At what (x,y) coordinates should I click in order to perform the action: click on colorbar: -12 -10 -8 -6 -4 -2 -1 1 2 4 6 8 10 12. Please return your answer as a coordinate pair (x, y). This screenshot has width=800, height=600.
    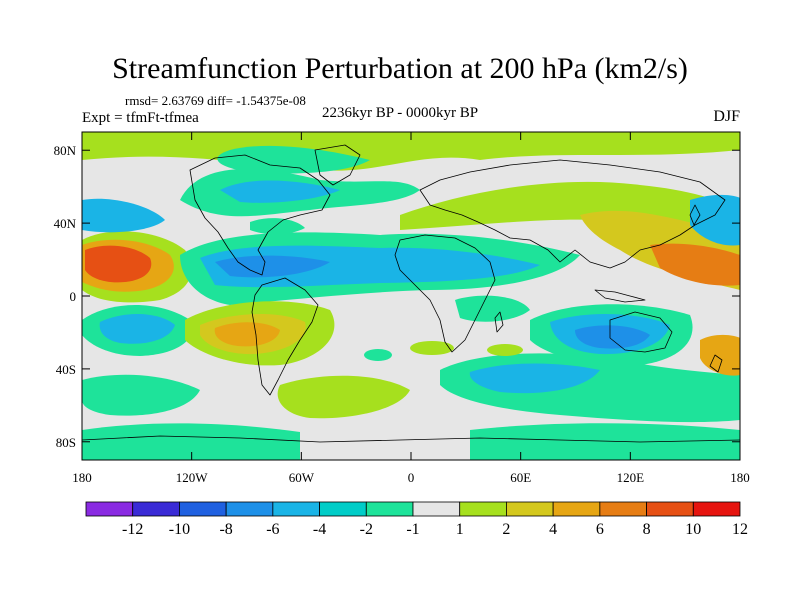
    Looking at the image, I should click on (416, 519).